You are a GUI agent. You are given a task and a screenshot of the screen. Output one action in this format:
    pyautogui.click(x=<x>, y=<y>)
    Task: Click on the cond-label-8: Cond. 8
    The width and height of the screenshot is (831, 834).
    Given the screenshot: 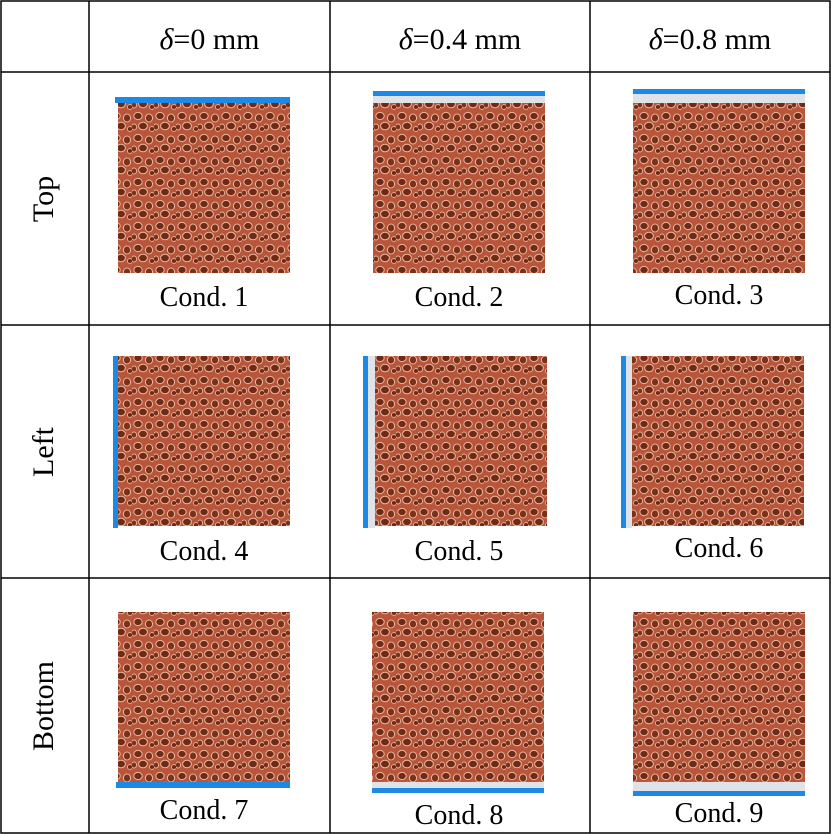 What is the action you would take?
    pyautogui.click(x=459, y=815)
    